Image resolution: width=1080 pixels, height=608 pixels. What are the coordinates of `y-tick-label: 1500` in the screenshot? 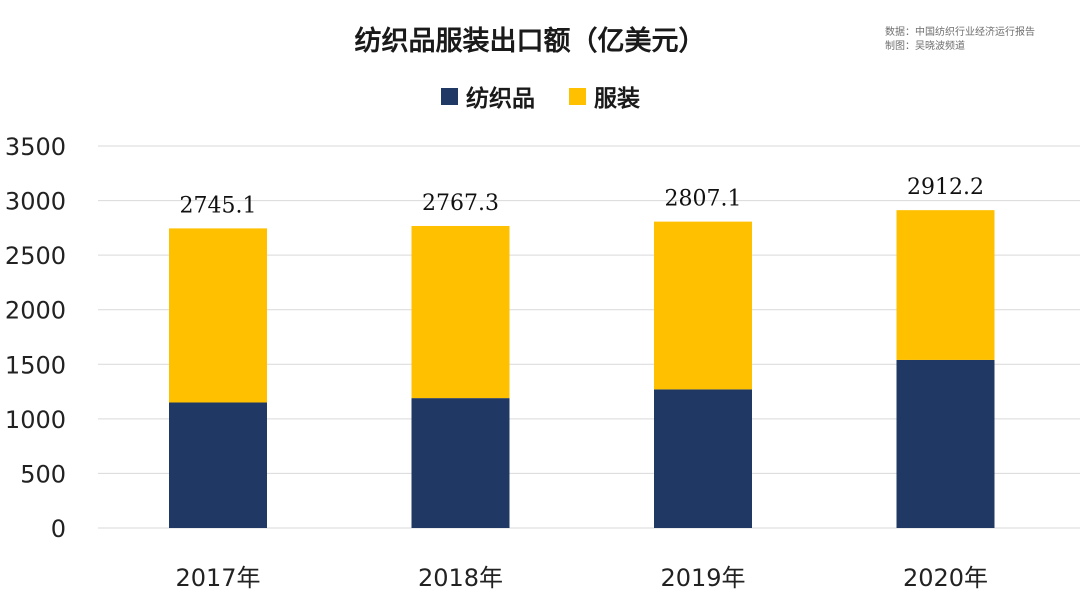 It's located at (35, 365).